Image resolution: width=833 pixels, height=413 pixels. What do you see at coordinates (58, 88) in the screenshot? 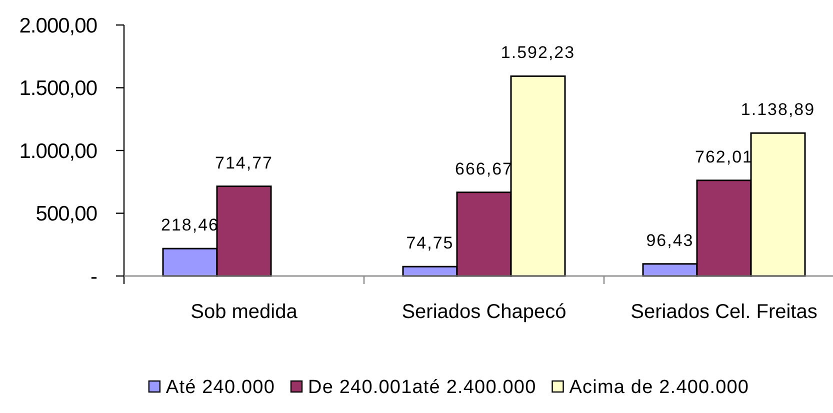
I see `y-tick-label: 1.500,00` at bounding box center [58, 88].